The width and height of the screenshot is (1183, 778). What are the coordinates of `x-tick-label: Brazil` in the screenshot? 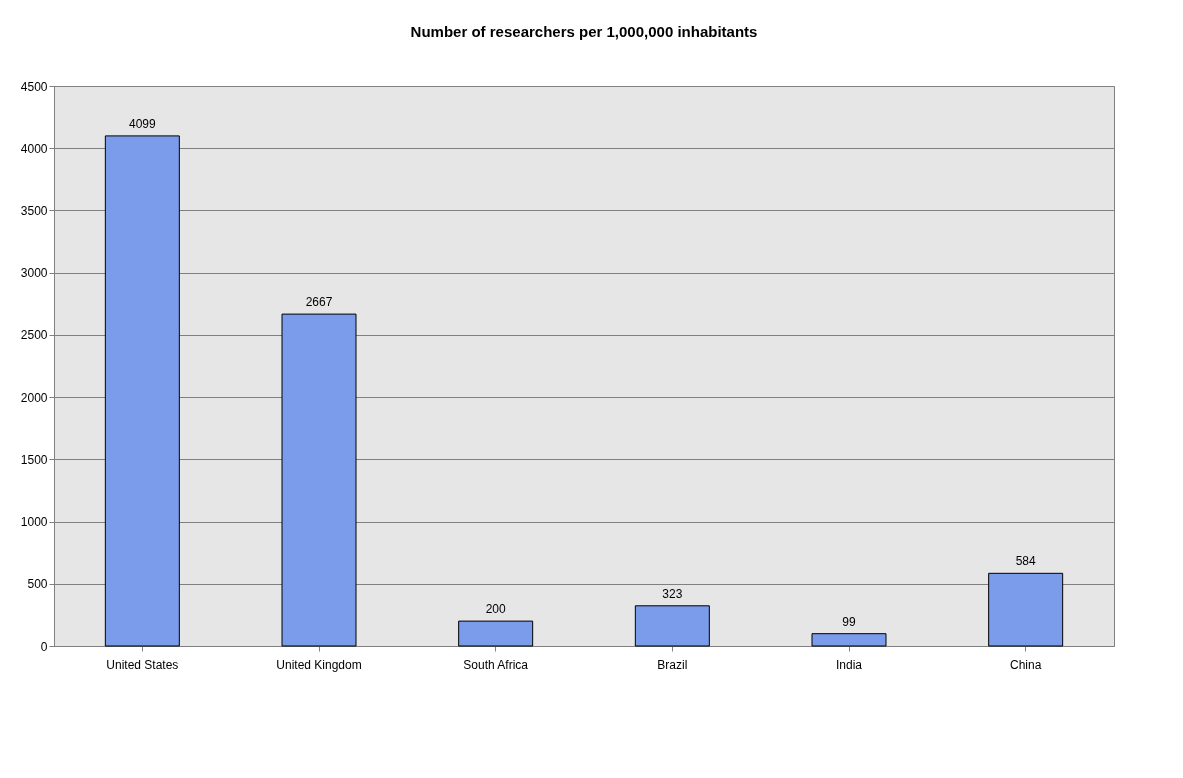 It's located at (672, 664).